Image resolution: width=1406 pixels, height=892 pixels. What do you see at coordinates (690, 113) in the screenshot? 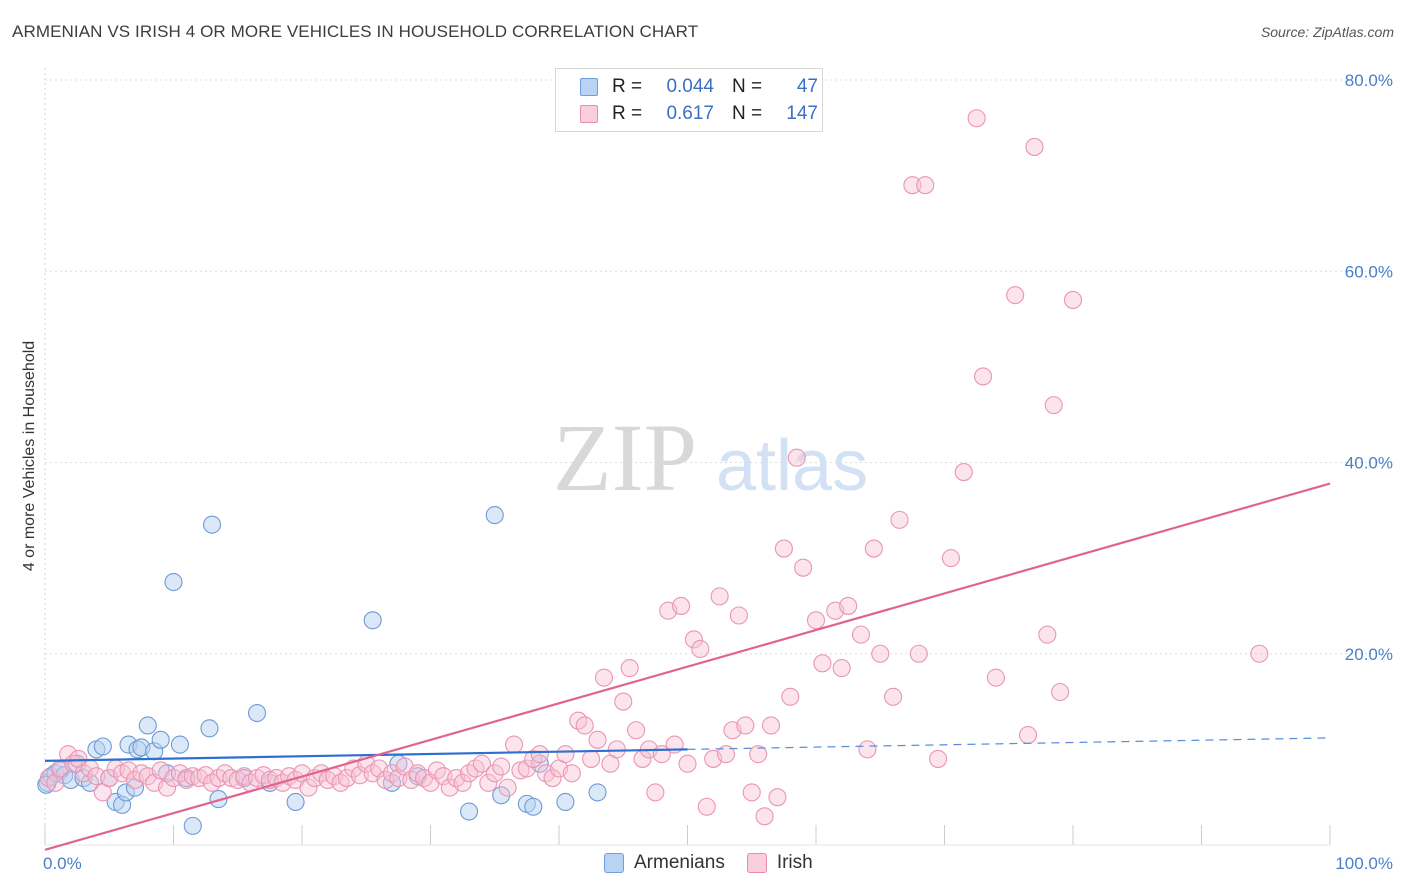
I see `legend-r-value: 0.617` at bounding box center [690, 113].